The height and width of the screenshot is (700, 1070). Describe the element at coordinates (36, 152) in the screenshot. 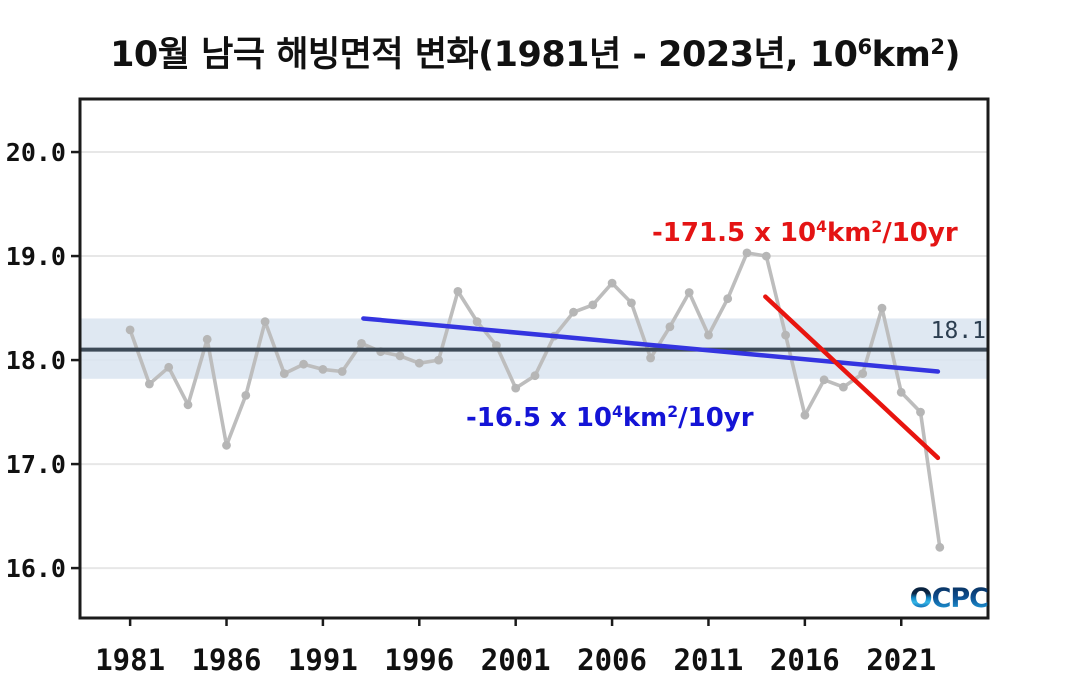

I see `y-tick-label: 20.0` at that location.